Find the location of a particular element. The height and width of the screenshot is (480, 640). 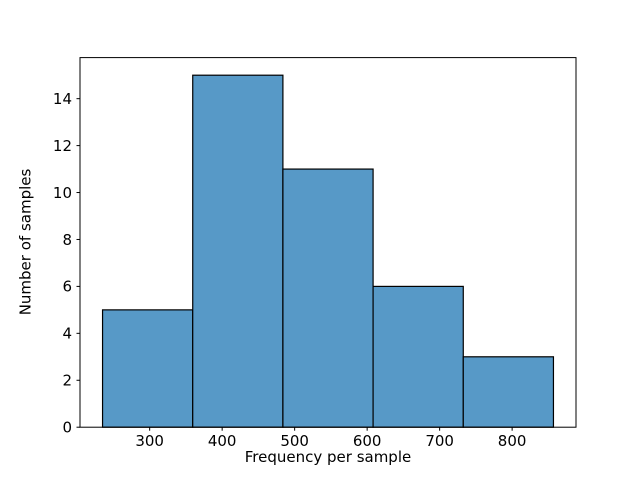

x-tick-label: 400 is located at coordinates (222, 441).